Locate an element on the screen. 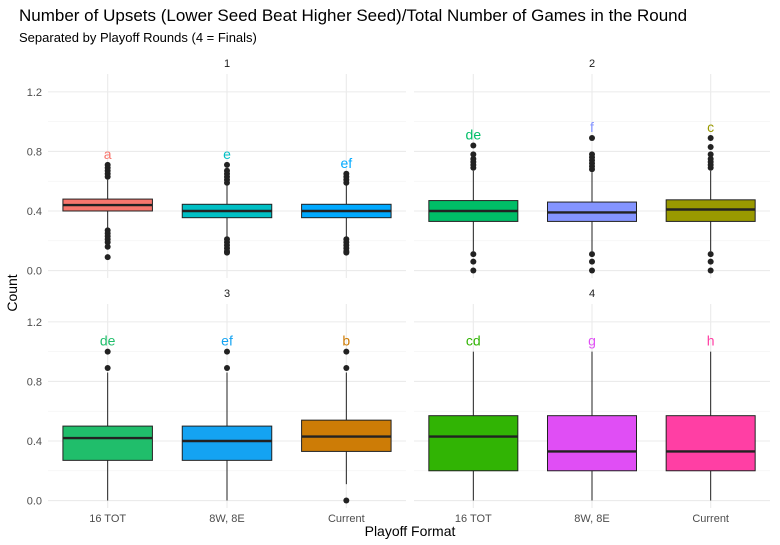  facet-strip-label: 1 is located at coordinates (227, 64).